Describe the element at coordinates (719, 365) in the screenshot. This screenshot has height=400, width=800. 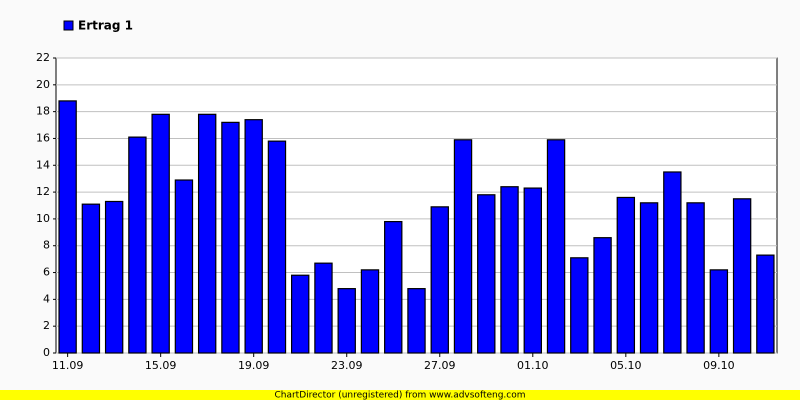
I see `x-tick-label: 09.10` at that location.